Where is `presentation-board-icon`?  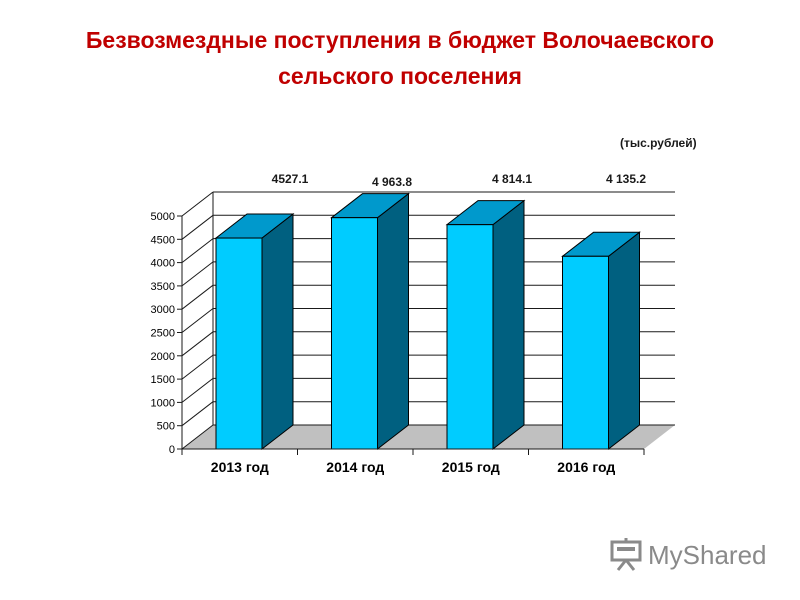 presentation-board-icon is located at coordinates (626, 554).